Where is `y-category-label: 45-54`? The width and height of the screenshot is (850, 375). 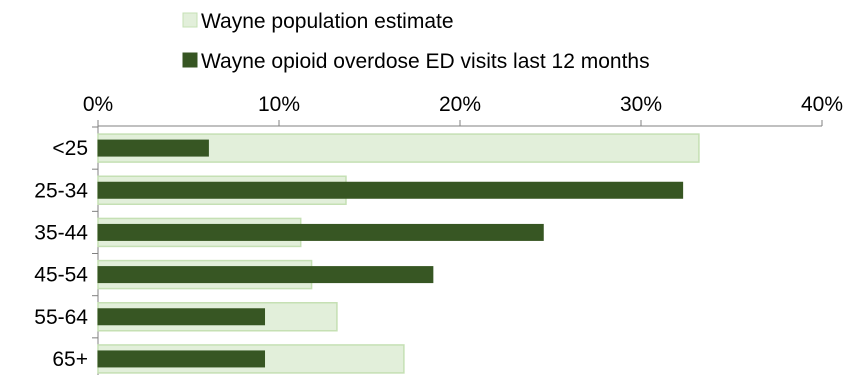
y-category-label: 45-54 is located at coordinates (61, 275).